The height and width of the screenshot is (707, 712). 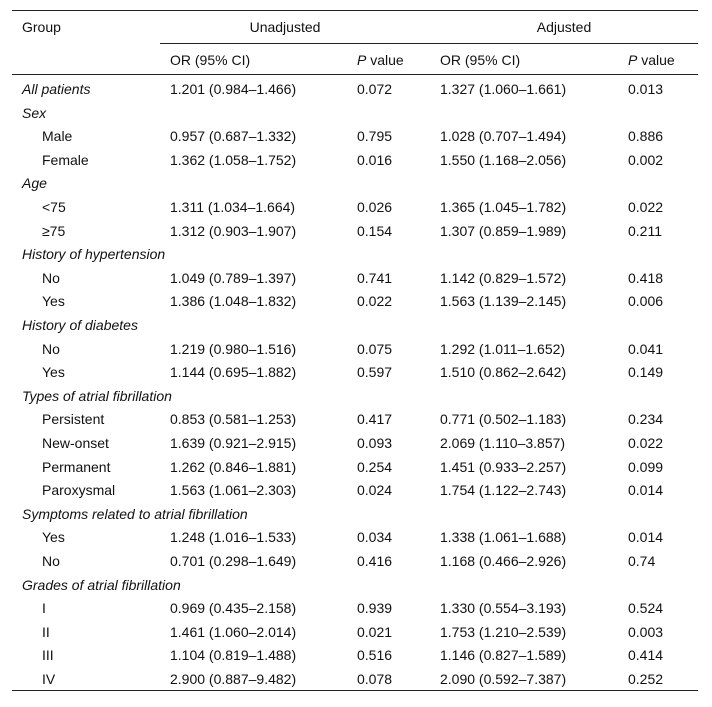 I want to click on cell: 1.049 (0.789–1.397), so click(x=233, y=277).